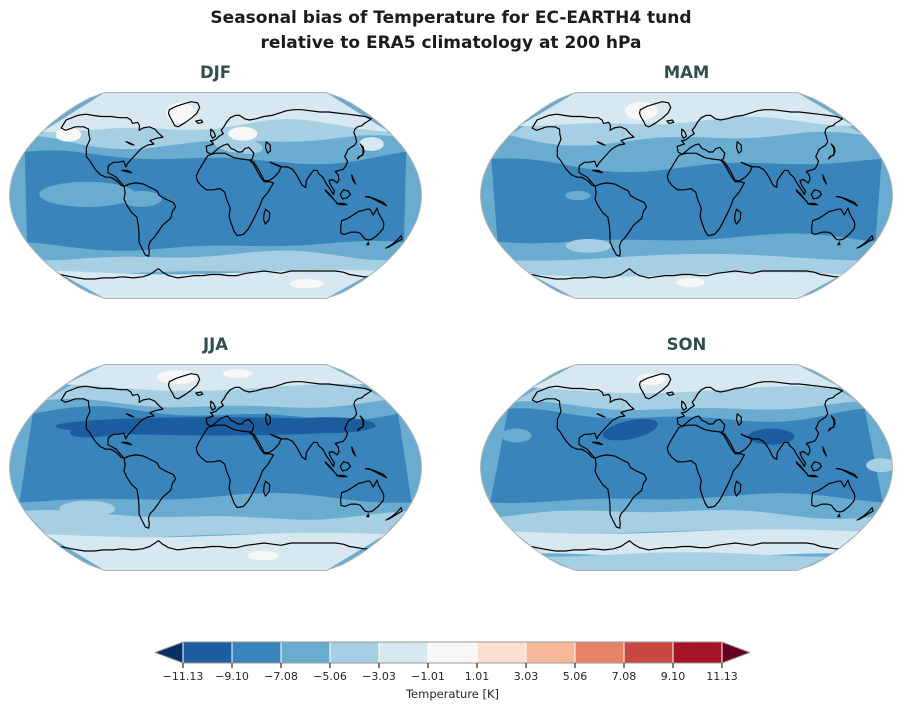 Image resolution: width=902 pixels, height=707 pixels. I want to click on figure-title-line2: relative to ERA5 climatology at 200 hPa, so click(451, 43).